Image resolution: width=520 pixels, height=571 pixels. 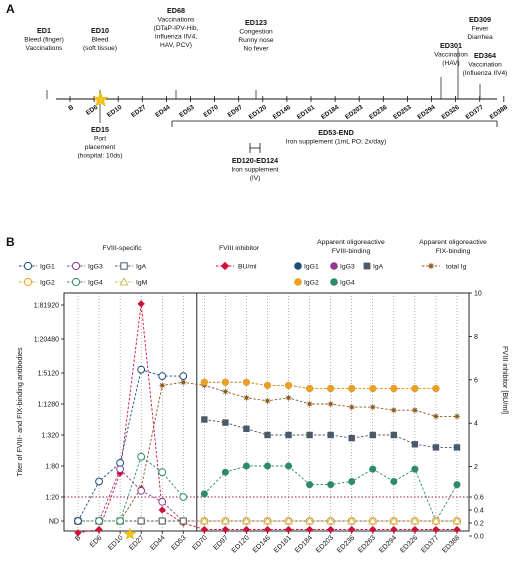 I want to click on x-tick-label: ED70, so click(x=199, y=542).